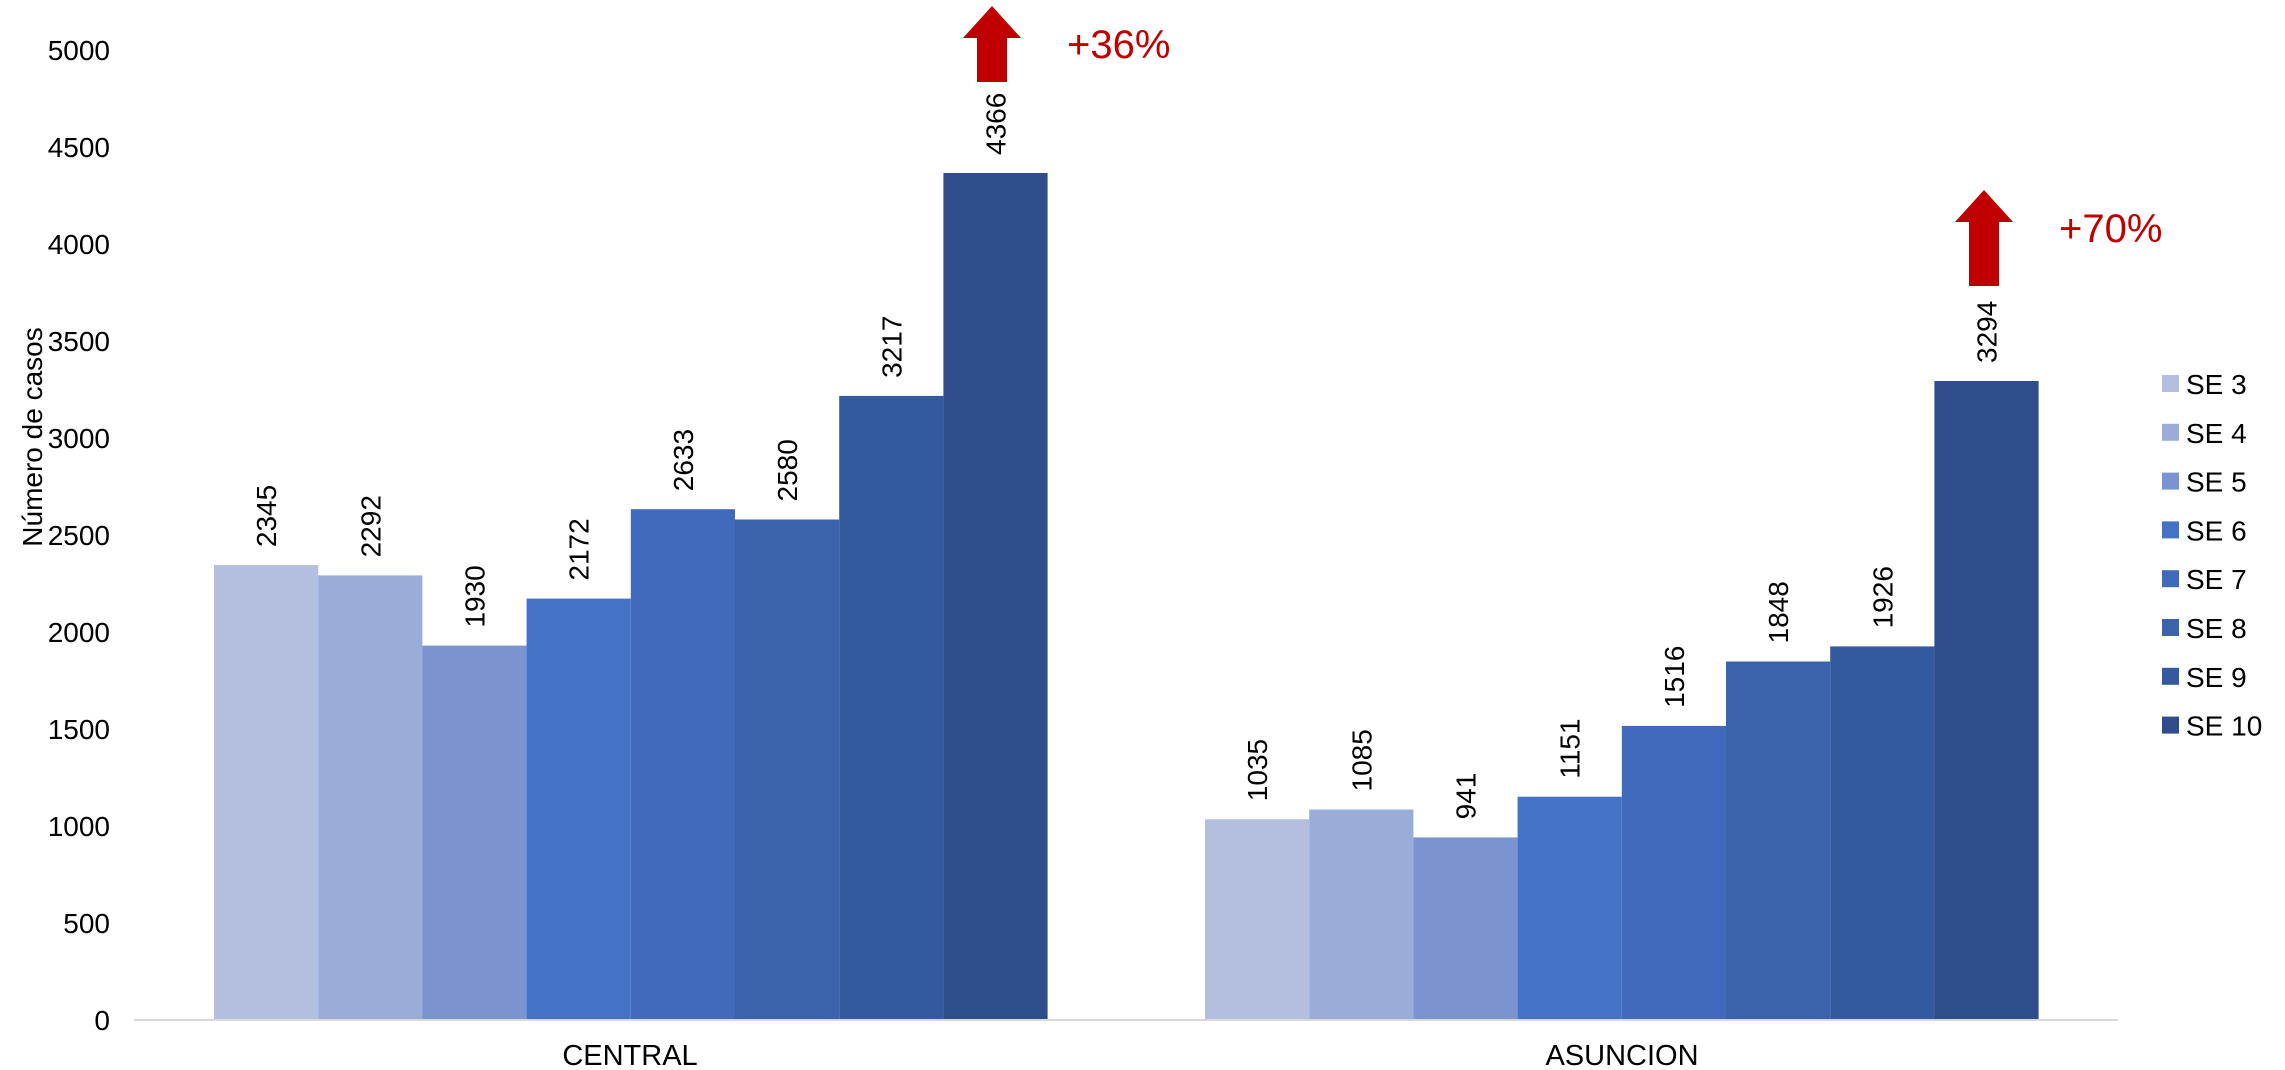 This screenshot has width=2285, height=1070. I want to click on y-axis-ticks: 0 500 1000 1500 2000 2500 3000 3500 4000 4500 5000, so click(79, 535).